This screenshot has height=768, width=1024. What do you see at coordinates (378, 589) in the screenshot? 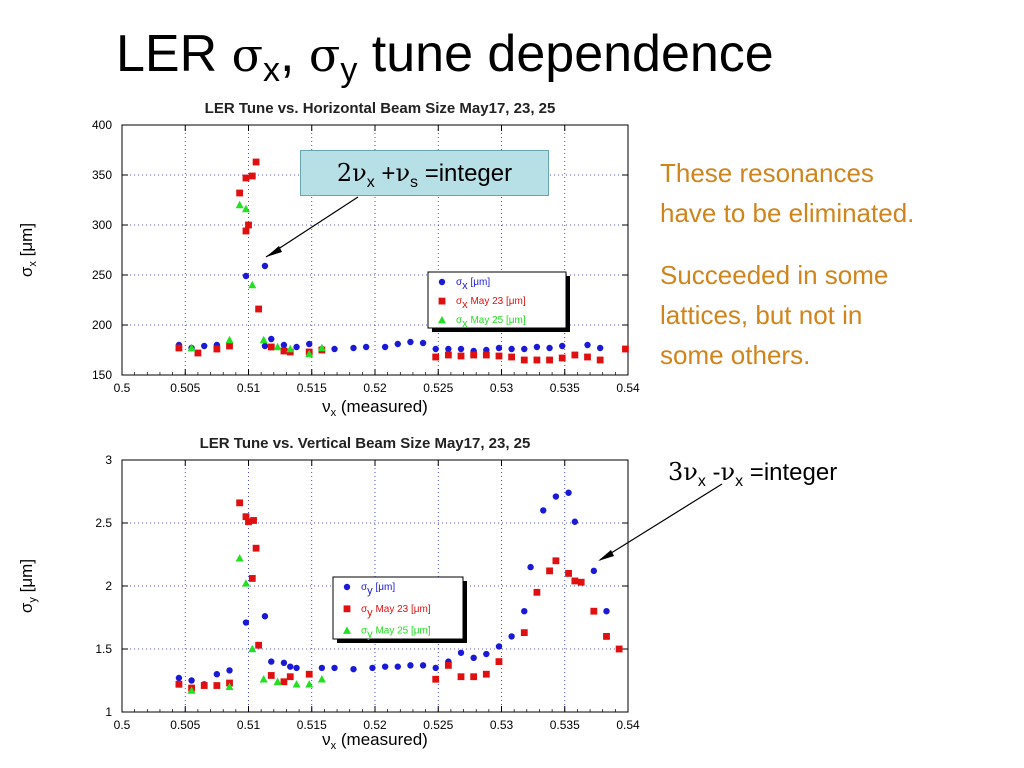
I see `legend-label: σy [μm]` at bounding box center [378, 589].